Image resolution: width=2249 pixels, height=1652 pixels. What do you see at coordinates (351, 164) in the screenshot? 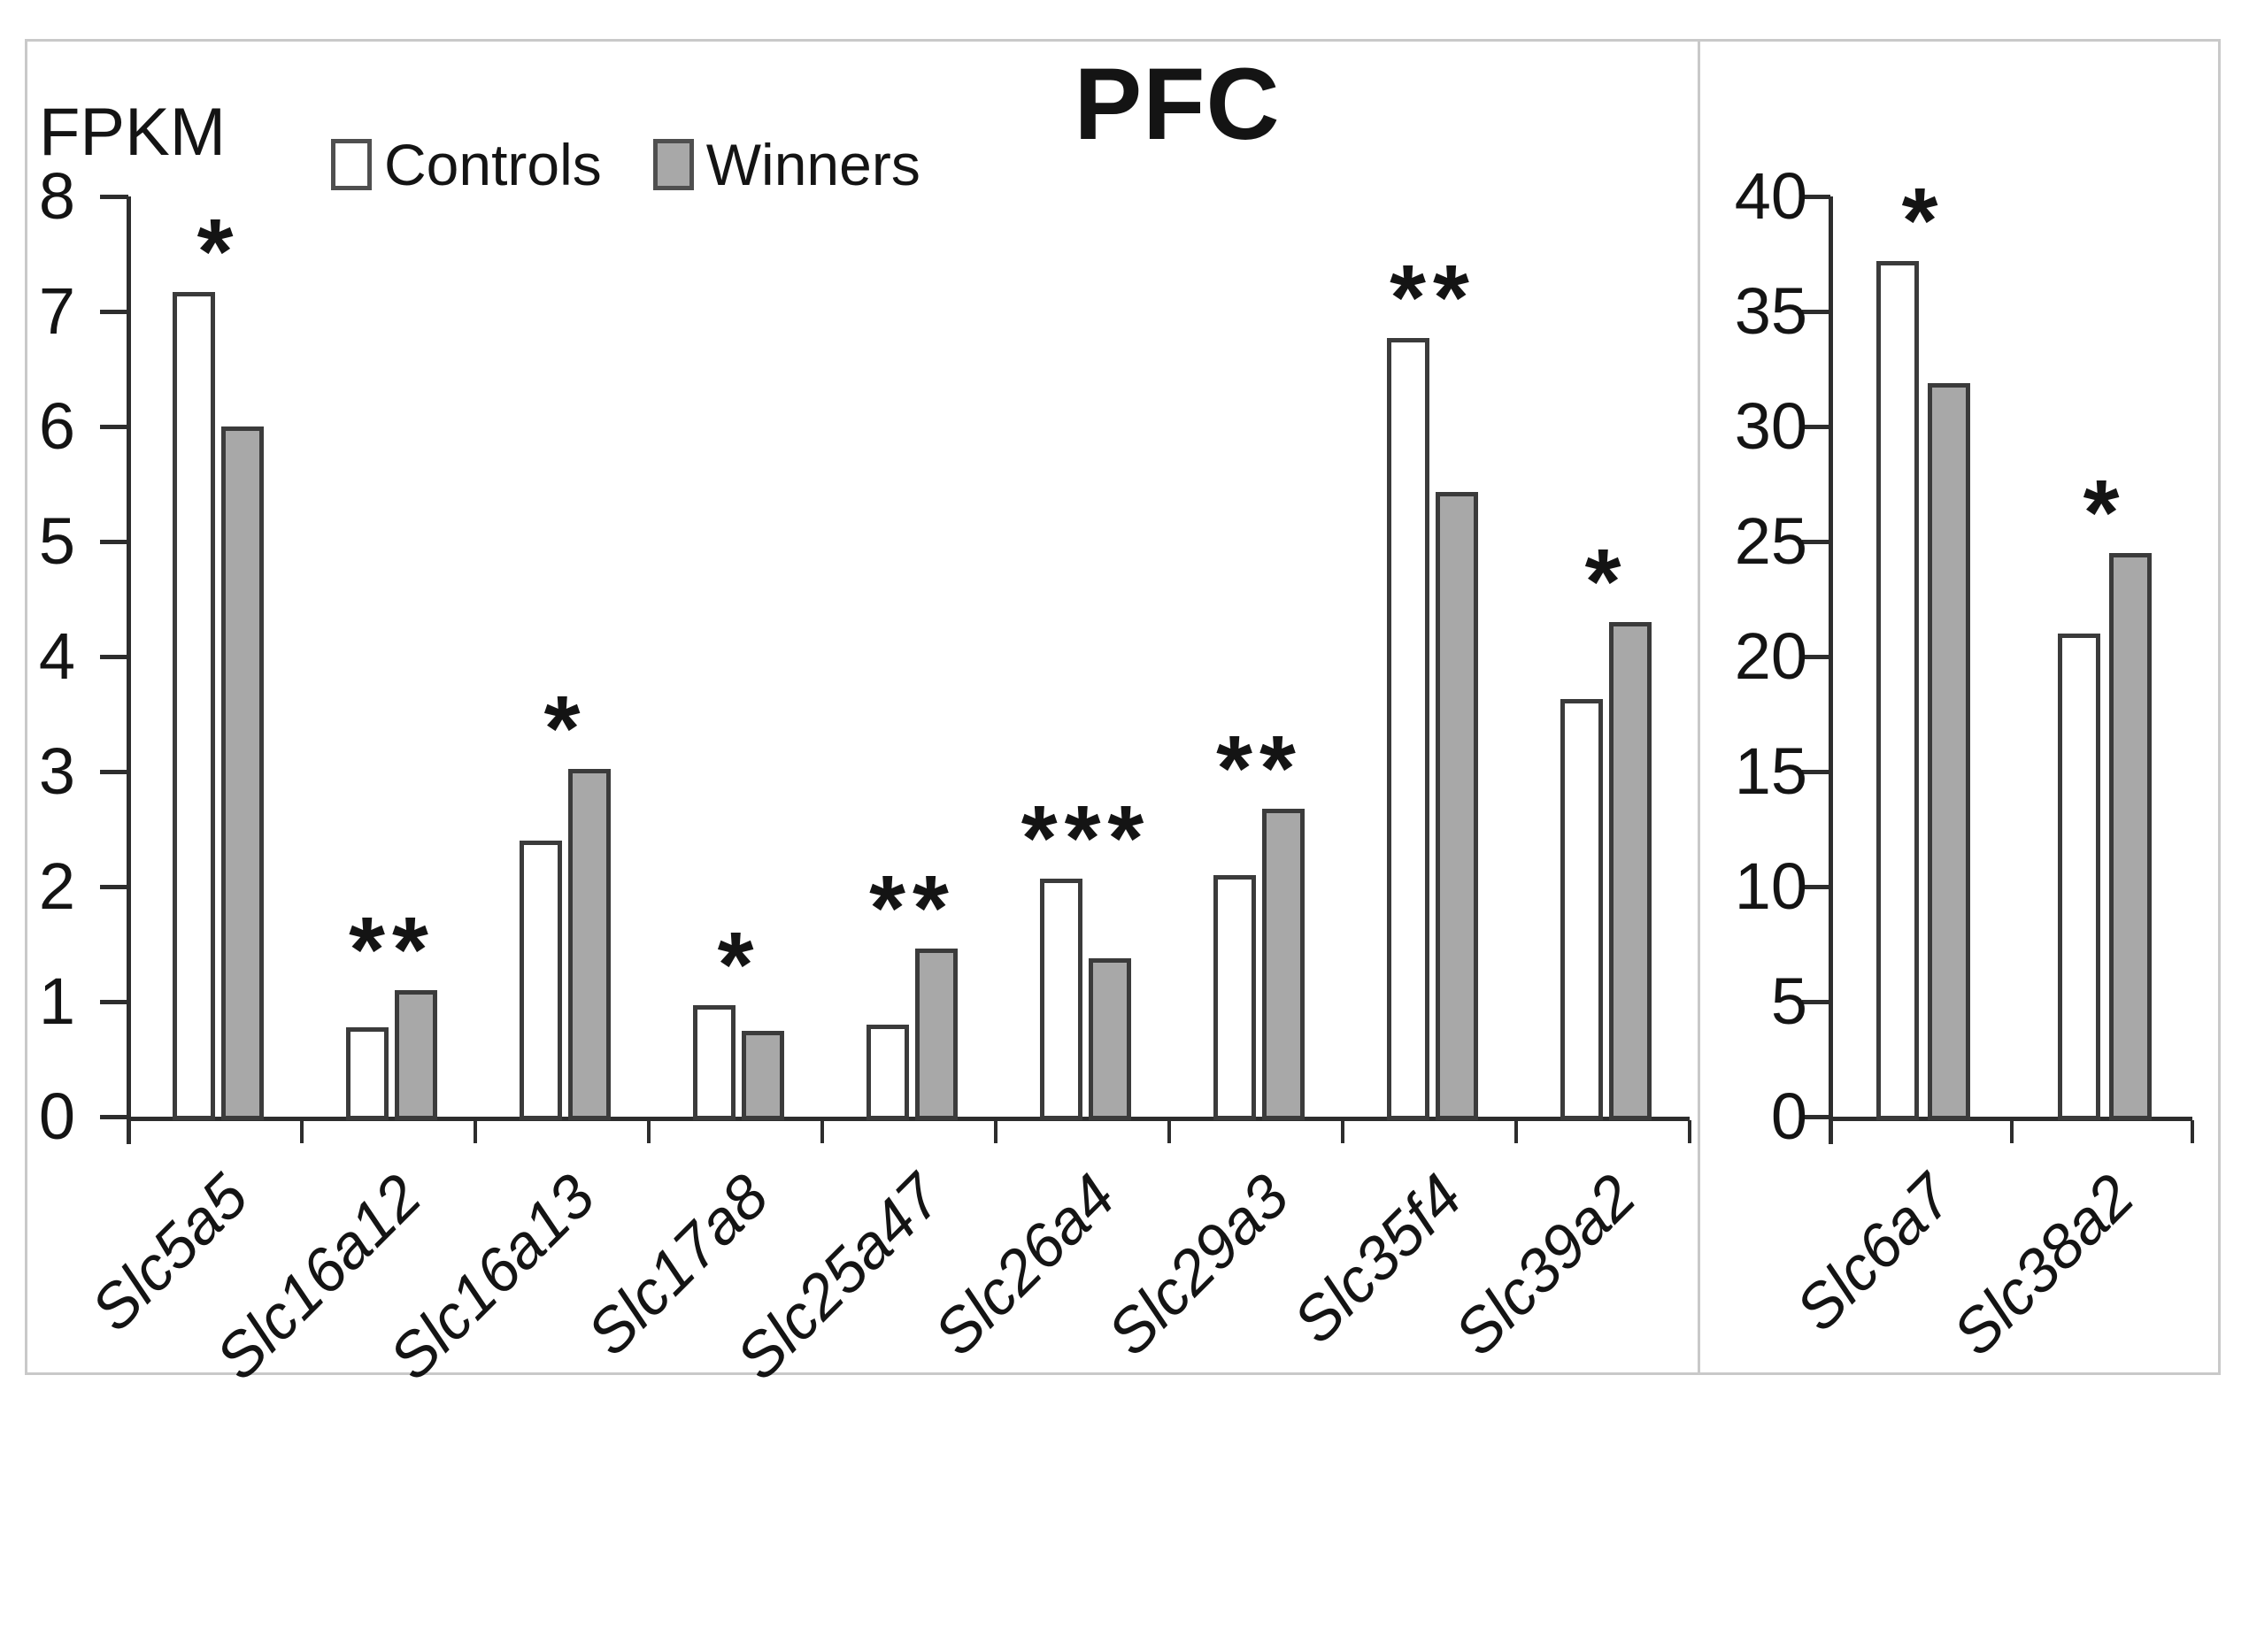
I see `controls-swatch-icon` at bounding box center [351, 164].